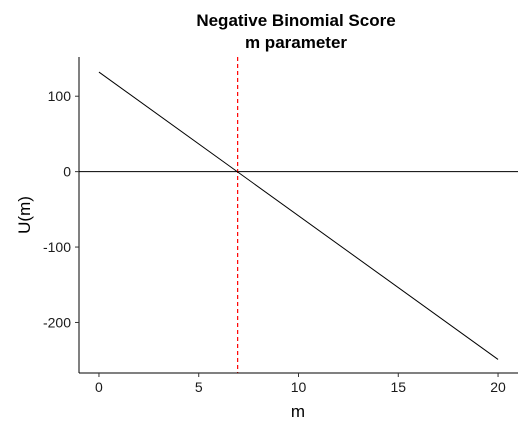 The width and height of the screenshot is (528, 432). What do you see at coordinates (299, 387) in the screenshot?
I see `x-tick-label: 10` at bounding box center [299, 387].